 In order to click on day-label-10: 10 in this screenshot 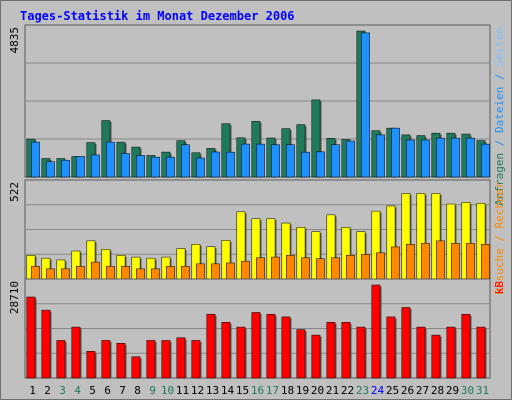, I will do `click(167, 390)`.